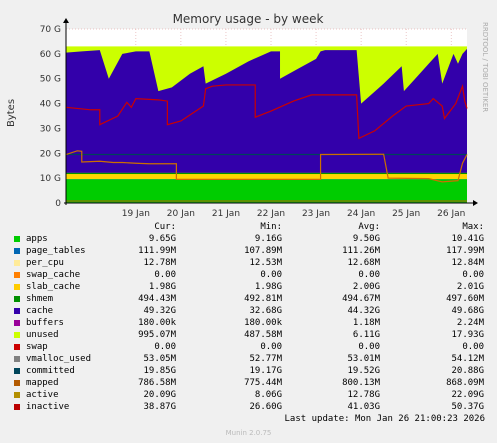 This screenshot has width=497, height=443. What do you see at coordinates (465, 251) in the screenshot?
I see `legend-value-max: 117.99M` at bounding box center [465, 251].